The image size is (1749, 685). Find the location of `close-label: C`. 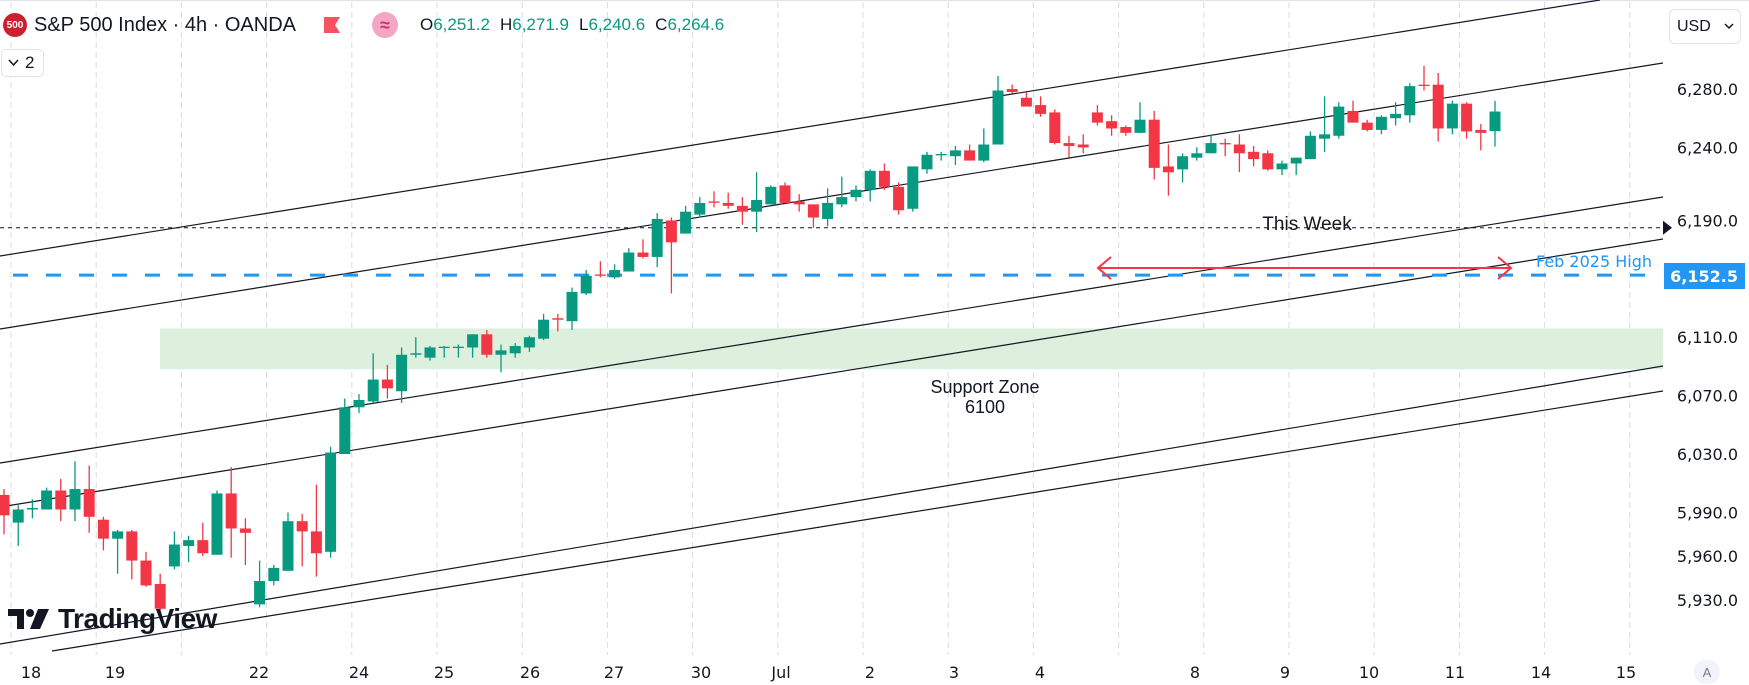

close-label: C is located at coordinates (661, 24).